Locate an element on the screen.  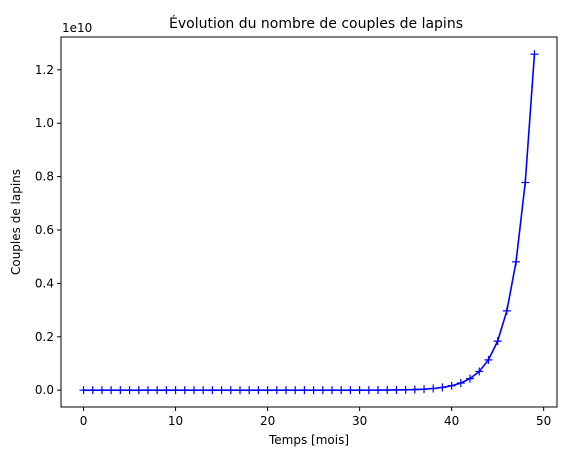
y-tick-label: 0.2 is located at coordinates (44, 337).